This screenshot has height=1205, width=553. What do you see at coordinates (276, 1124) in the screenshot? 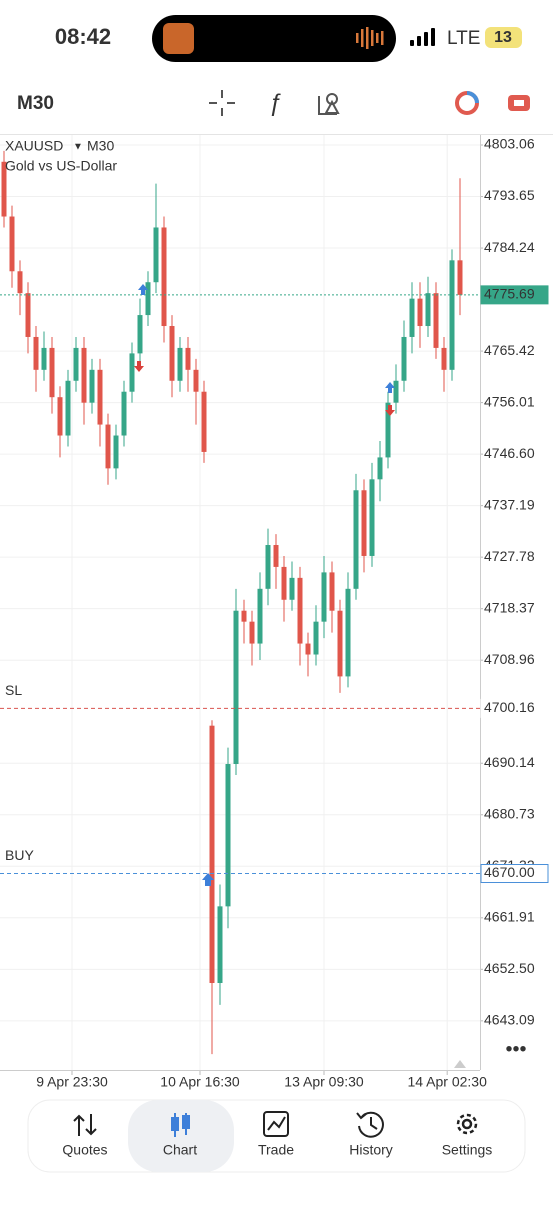
I see `trade-icon` at bounding box center [276, 1124].